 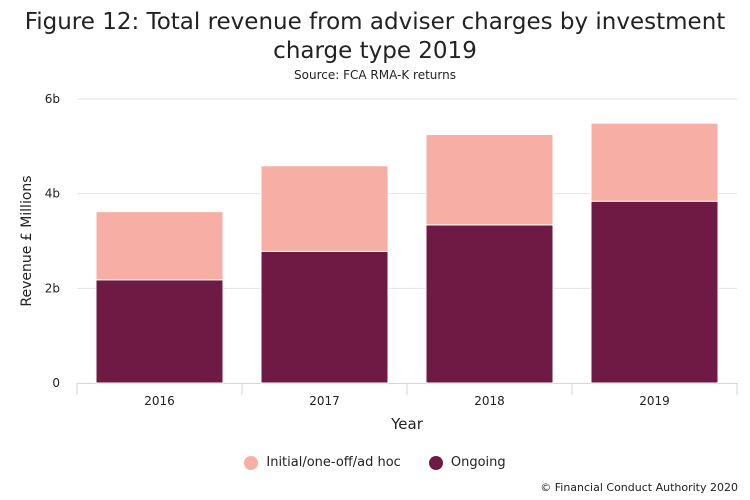 I want to click on legend-marker-ongoing, so click(x=435, y=462).